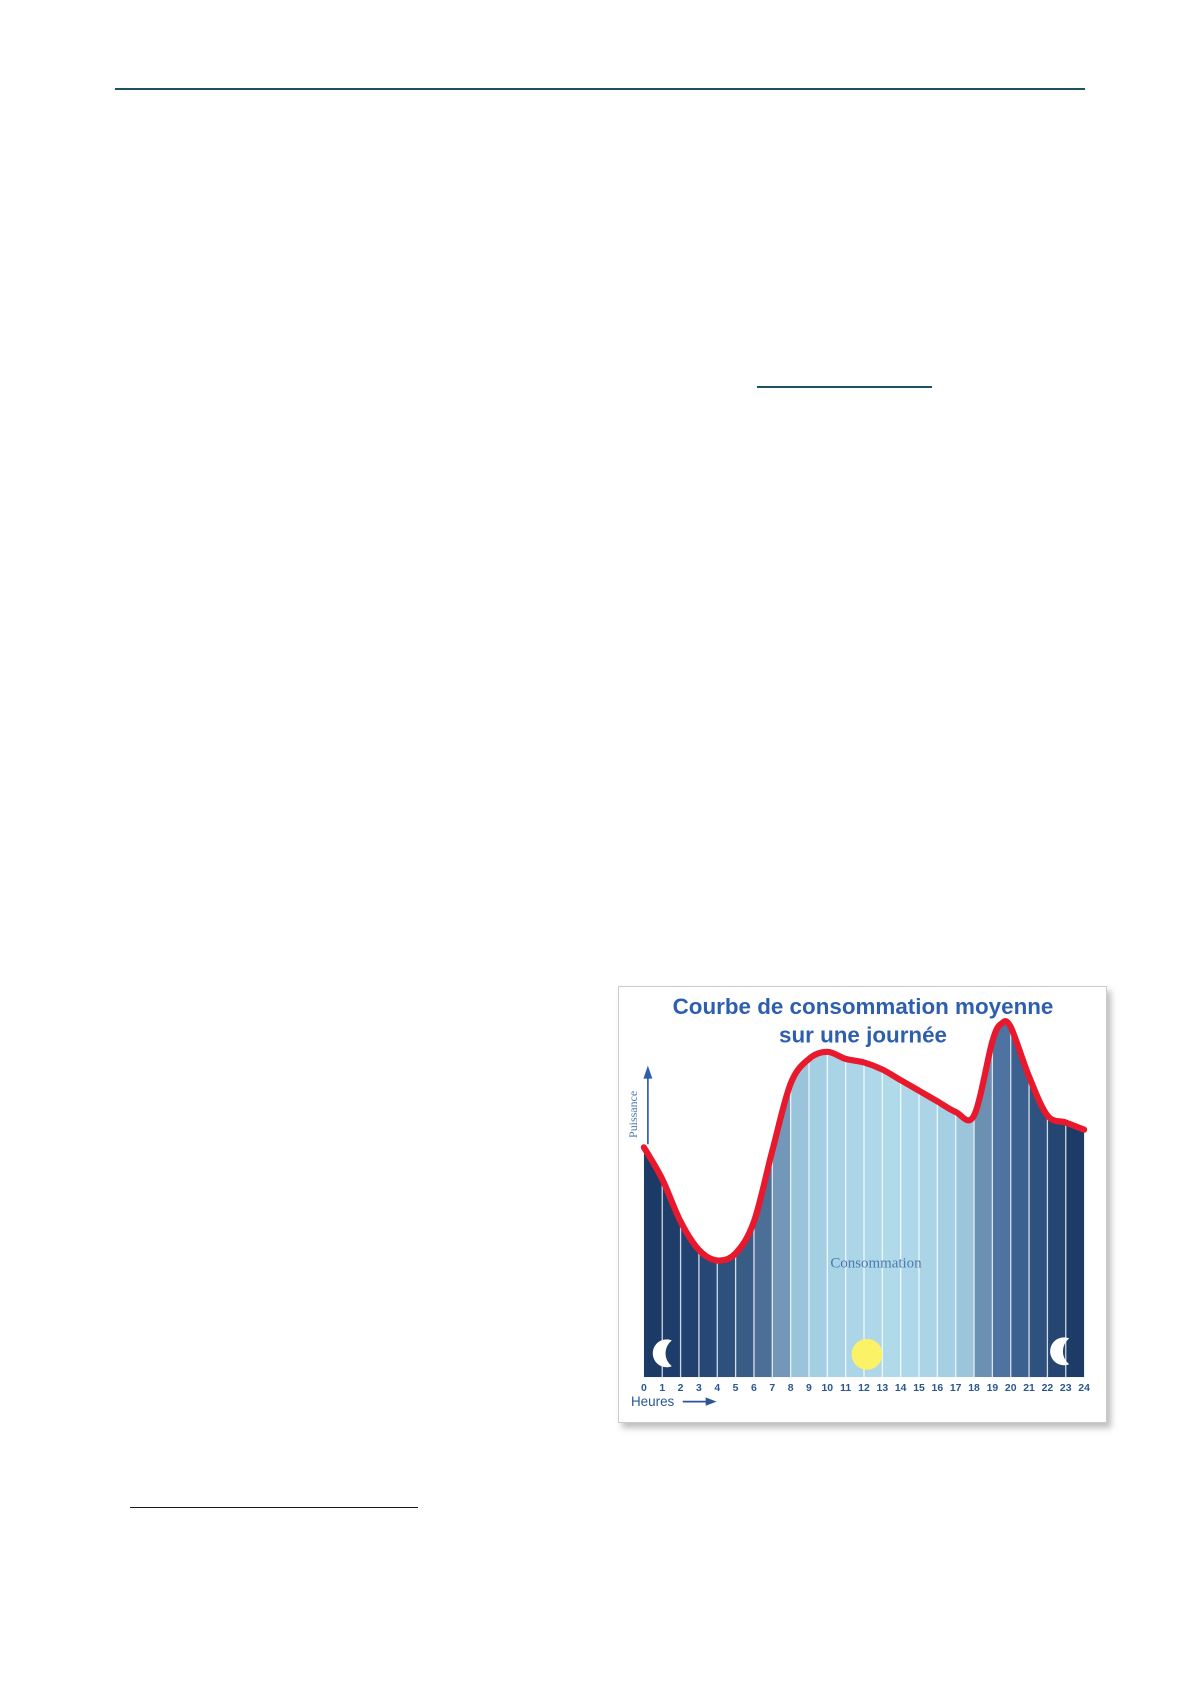 This screenshot has width=1190, height=1684. I want to click on x-axis-tick: 14, so click(901, 1388).